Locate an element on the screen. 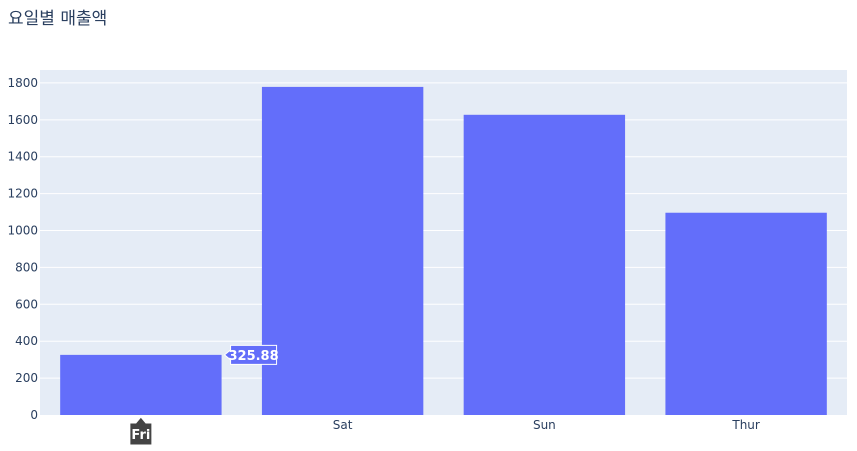 This screenshot has height=451, width=857. bar-fri is located at coordinates (141, 384).